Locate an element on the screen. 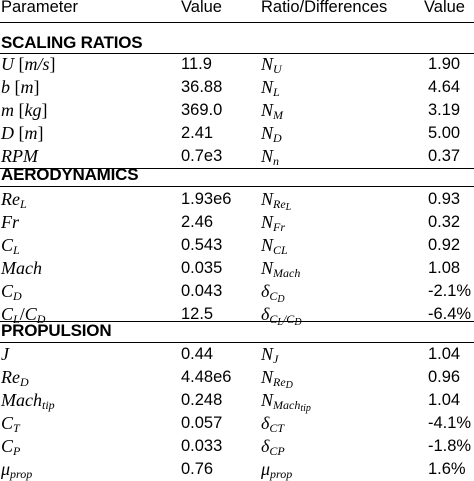 Image resolution: width=474 pixels, height=481 pixels. value-cell: 2.46 is located at coordinates (197, 222).